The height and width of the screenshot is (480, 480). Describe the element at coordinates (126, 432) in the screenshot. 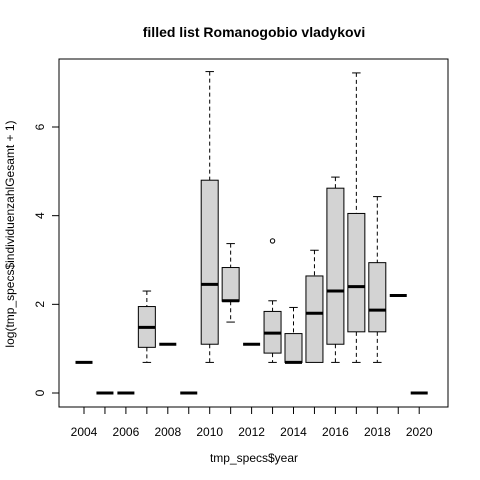

I see `x-tick-label: 2006` at that location.